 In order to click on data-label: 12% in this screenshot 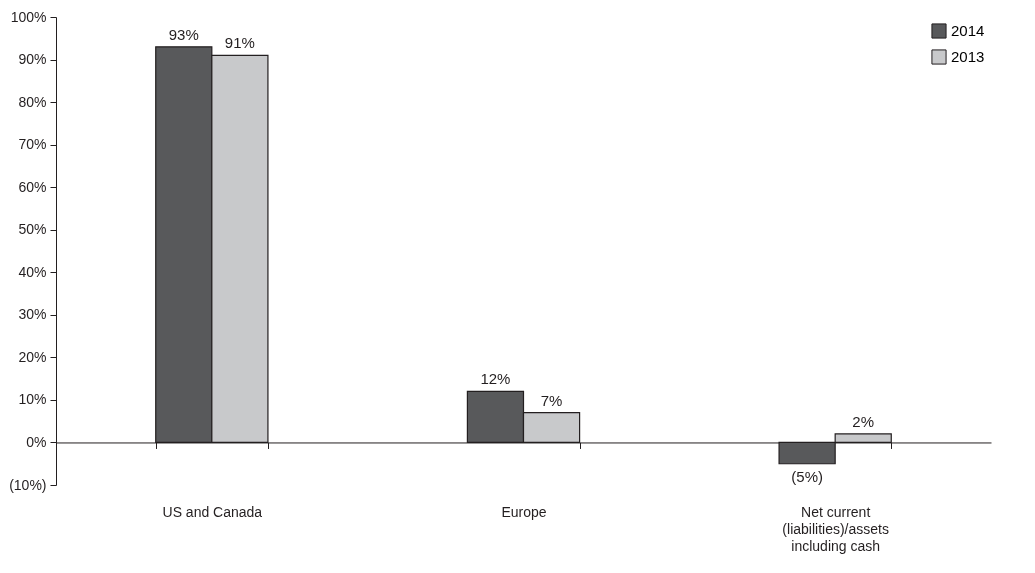, I will do `click(495, 379)`.